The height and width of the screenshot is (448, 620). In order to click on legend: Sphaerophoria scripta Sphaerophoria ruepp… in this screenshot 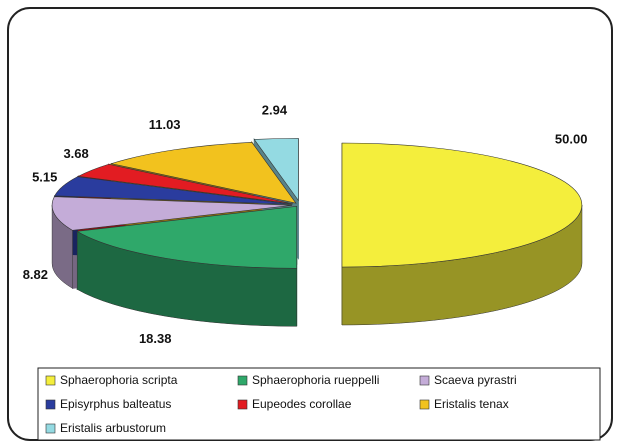, I will do `click(281, 404)`.